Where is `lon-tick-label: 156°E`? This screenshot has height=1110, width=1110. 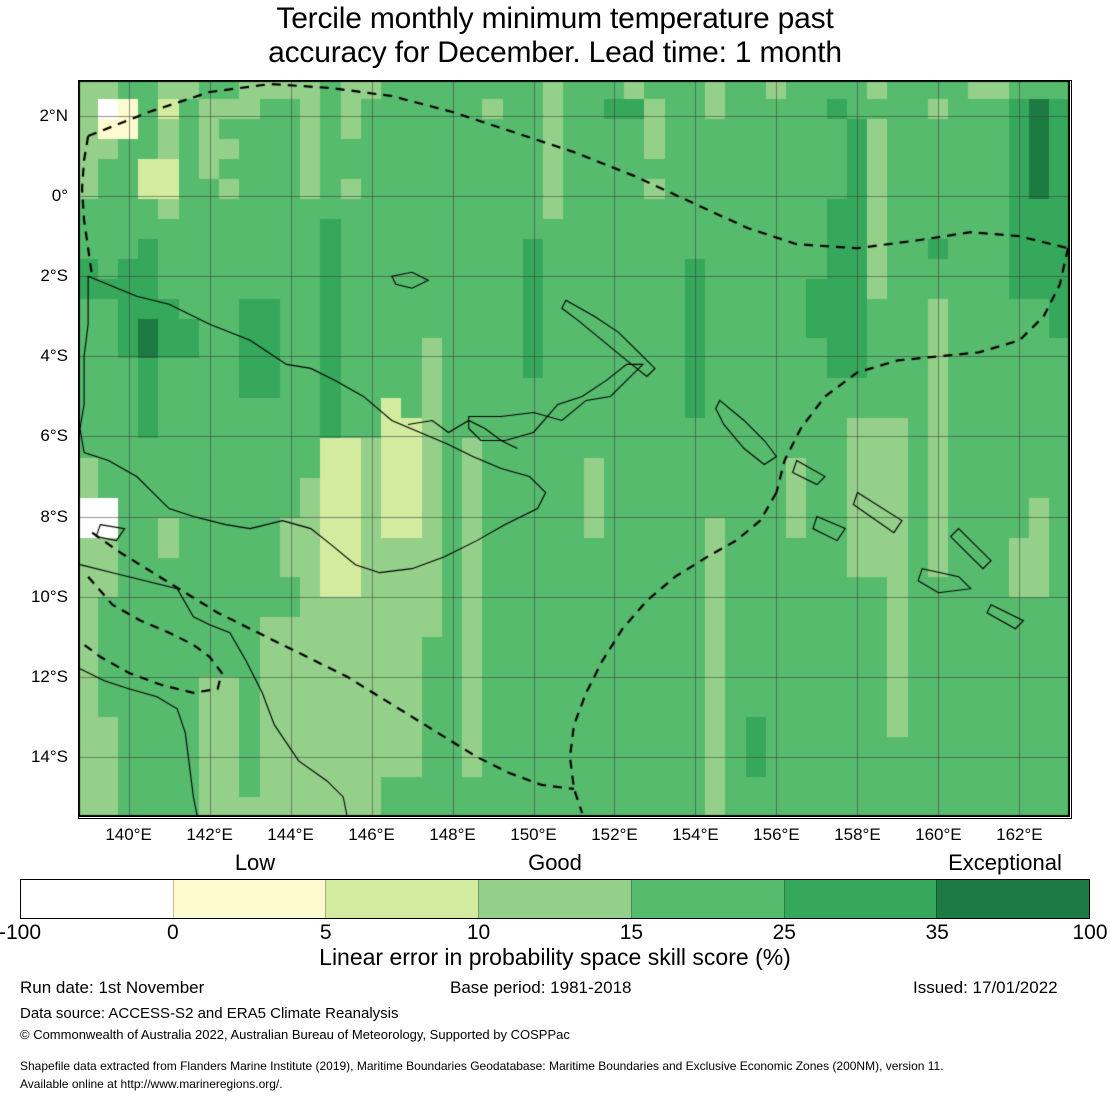
lon-tick-label: 156°E is located at coordinates (776, 834).